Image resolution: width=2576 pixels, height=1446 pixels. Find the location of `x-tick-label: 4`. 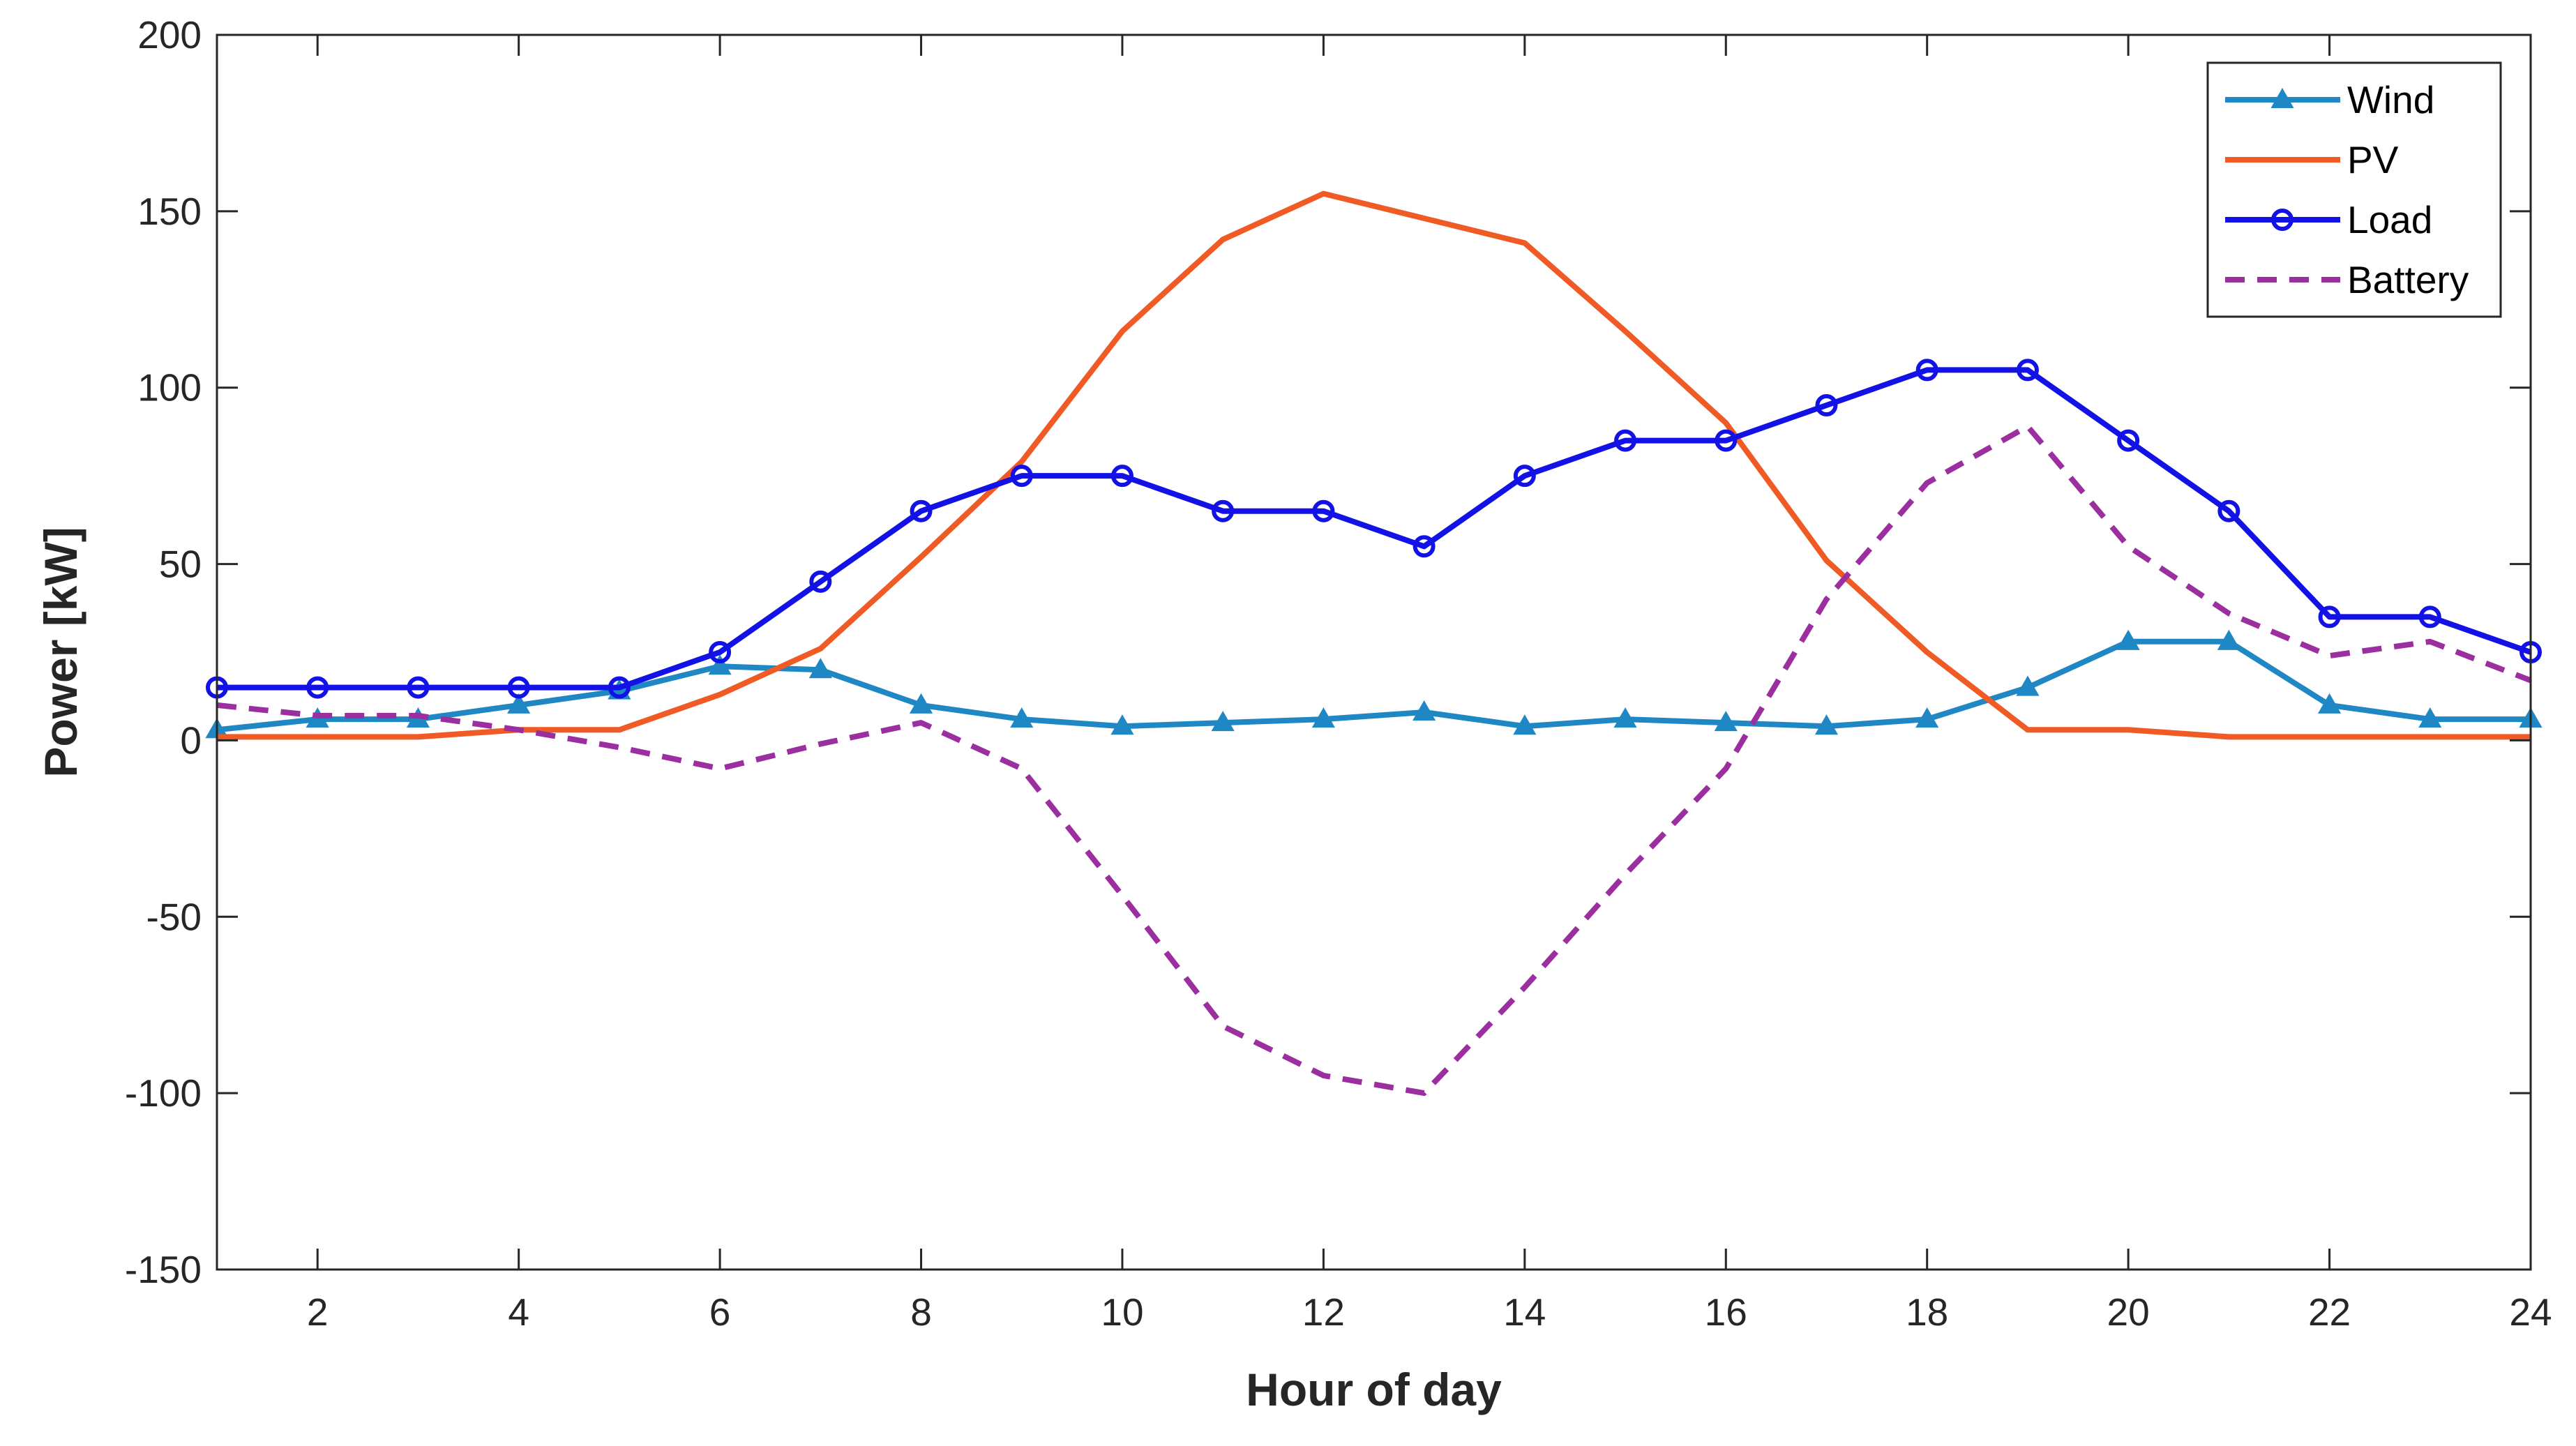

x-tick-label: 4 is located at coordinates (518, 1312).